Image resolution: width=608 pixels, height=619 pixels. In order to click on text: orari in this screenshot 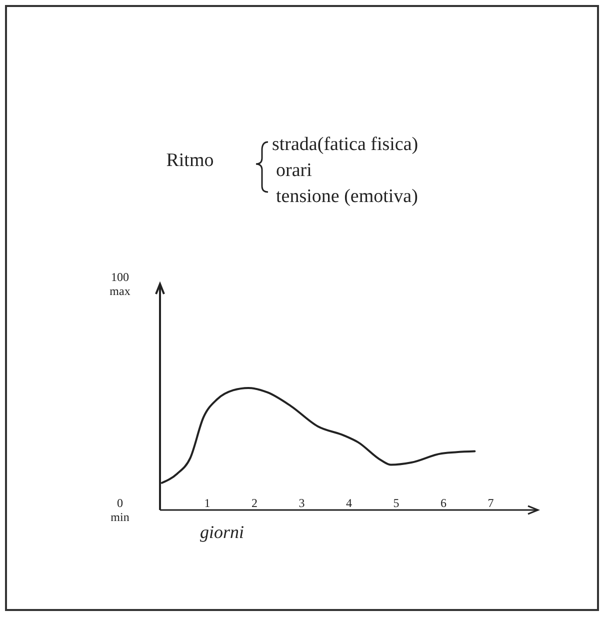, I will do `click(294, 170)`.